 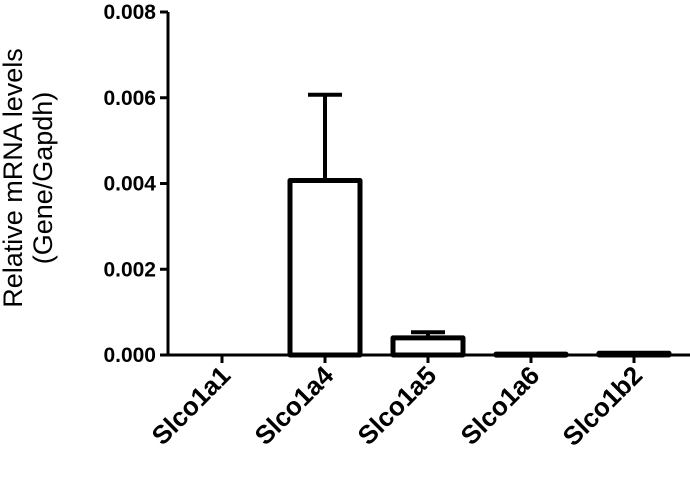 I want to click on y-tick-label: 0.008, so click(x=129, y=12).